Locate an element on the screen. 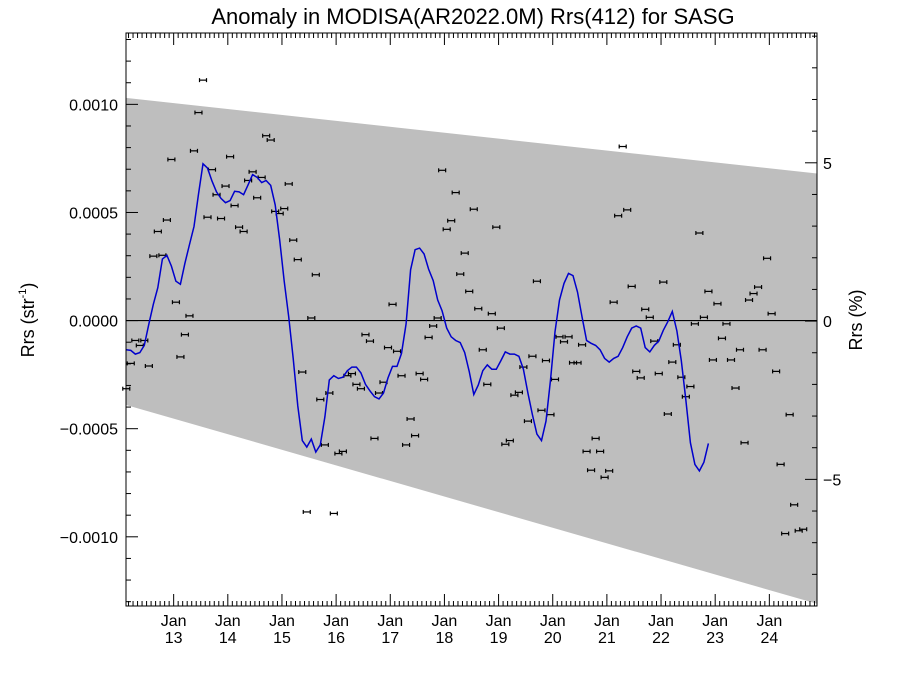 The image size is (900, 675). x-tick-label-year: 13 is located at coordinates (174, 638).